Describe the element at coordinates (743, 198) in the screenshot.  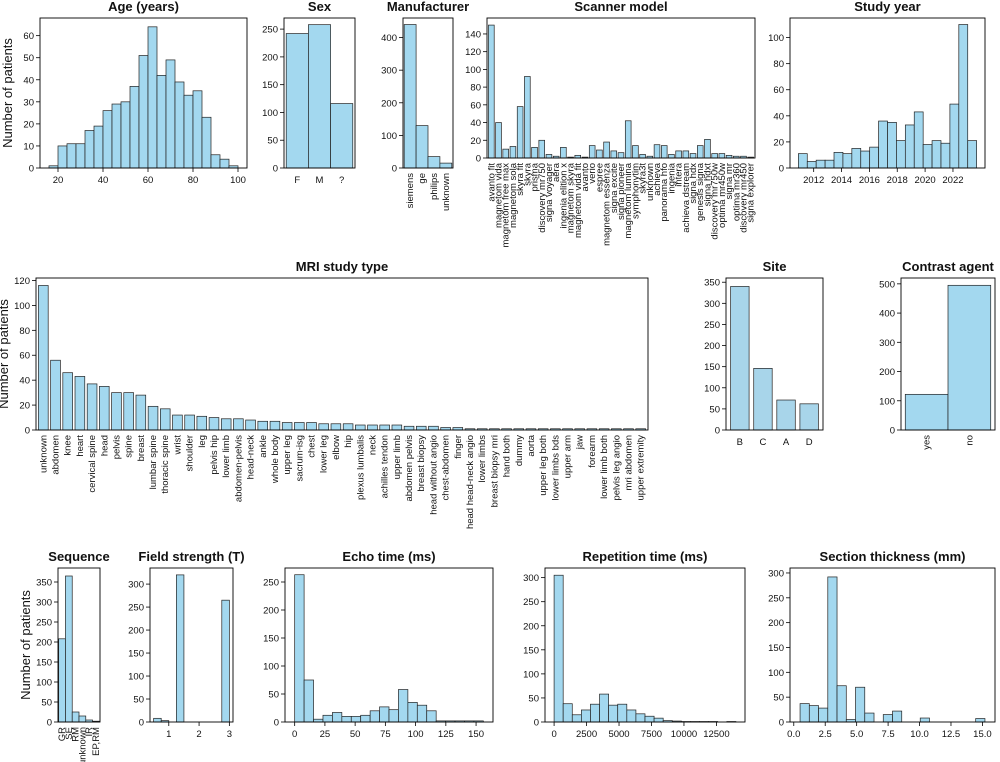
I see `x-tick-label: discovery mr450` at that location.